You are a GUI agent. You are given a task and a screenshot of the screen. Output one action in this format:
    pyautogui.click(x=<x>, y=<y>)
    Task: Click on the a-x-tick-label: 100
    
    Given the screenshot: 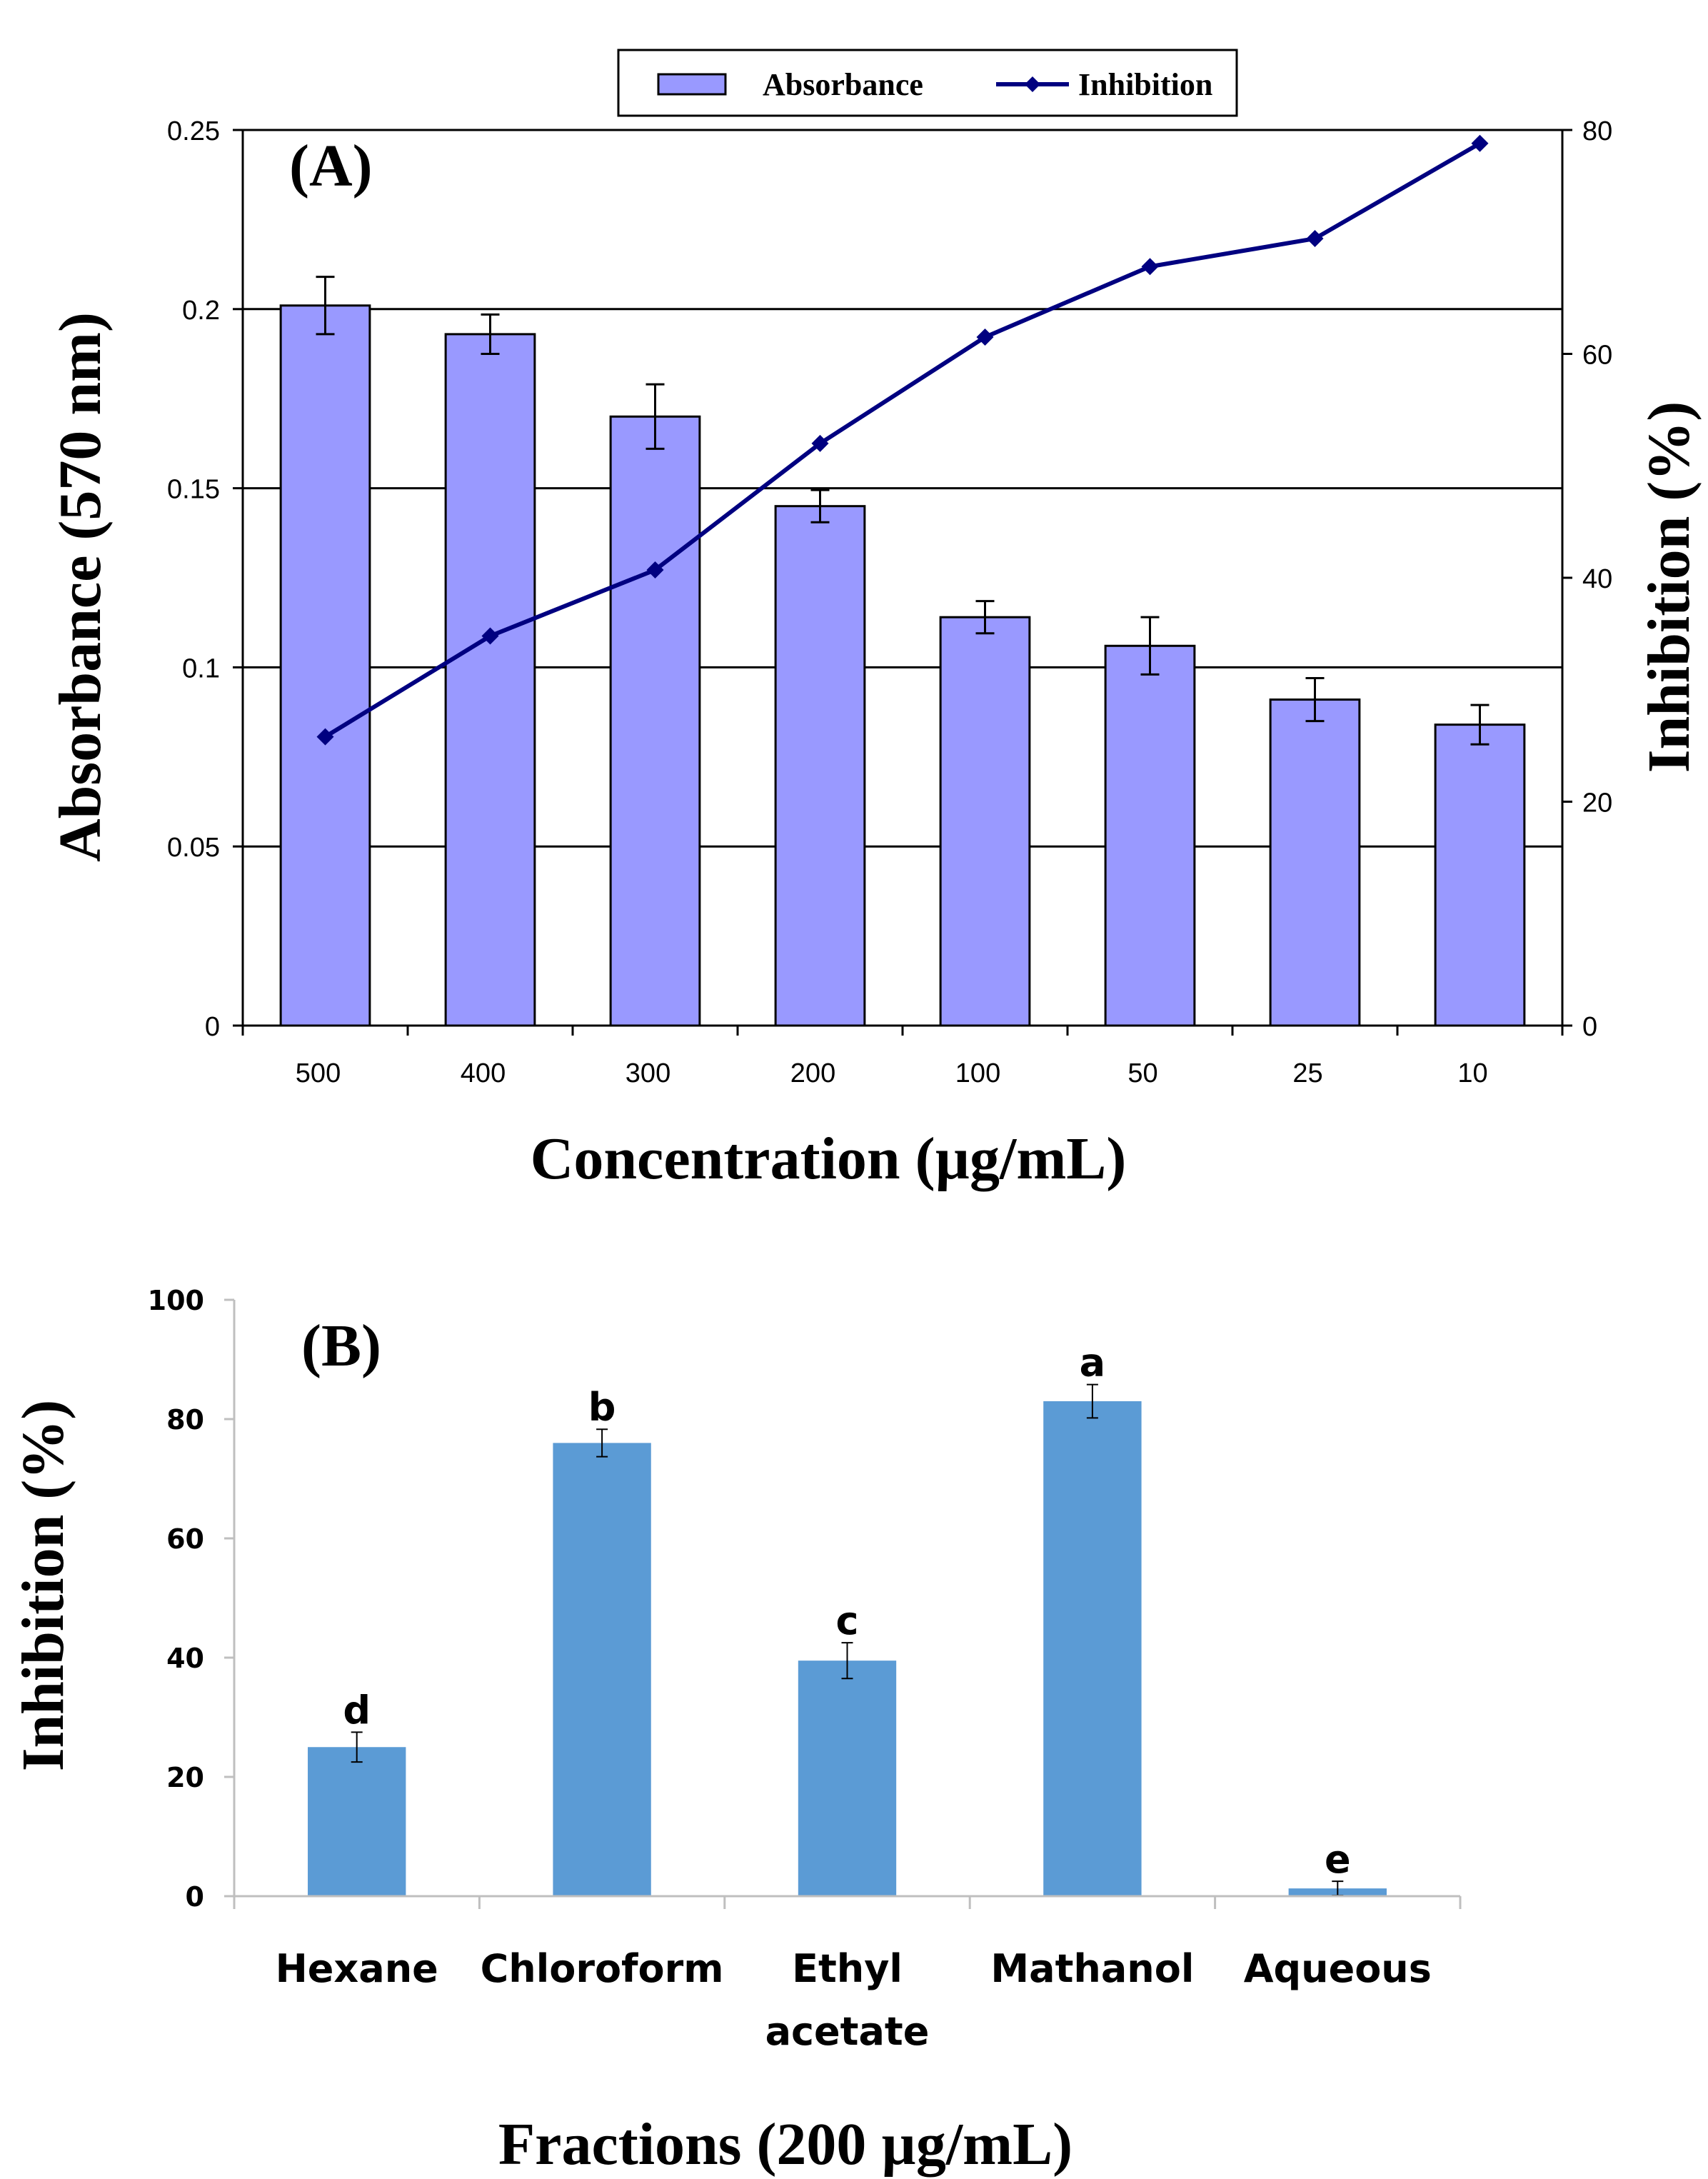 What is the action you would take?
    pyautogui.click(x=977, y=1073)
    